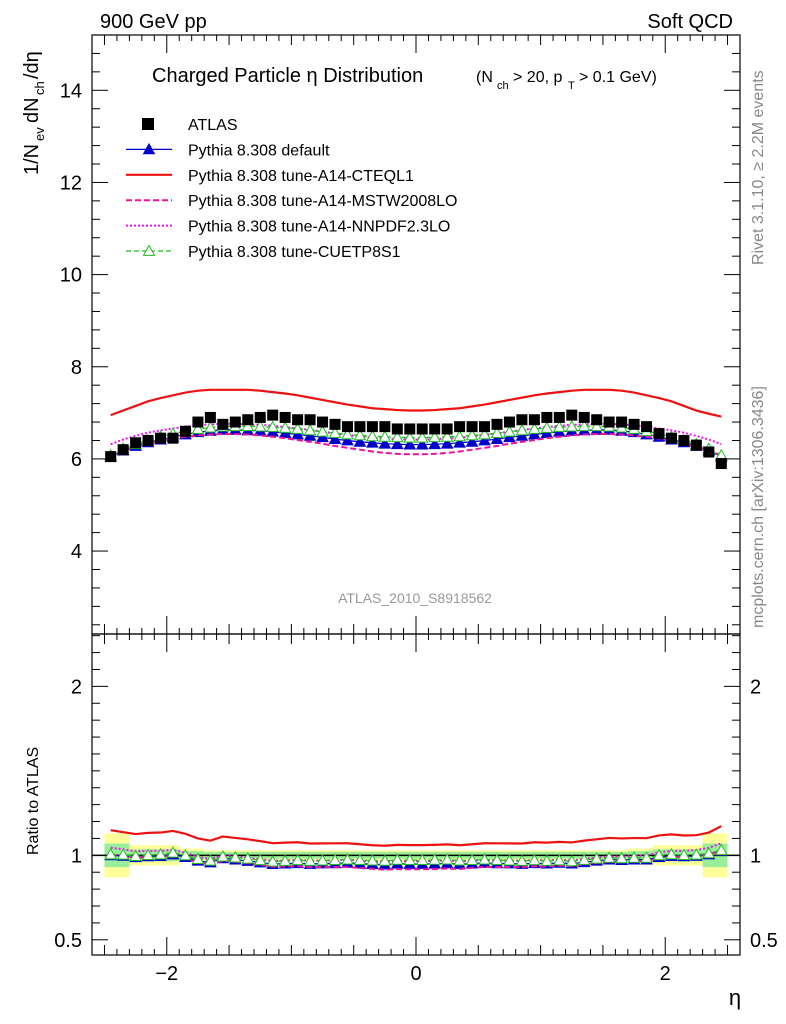 This screenshot has width=786, height=1024. I want to click on svg-text: > 0.1 GeV), so click(618, 77).